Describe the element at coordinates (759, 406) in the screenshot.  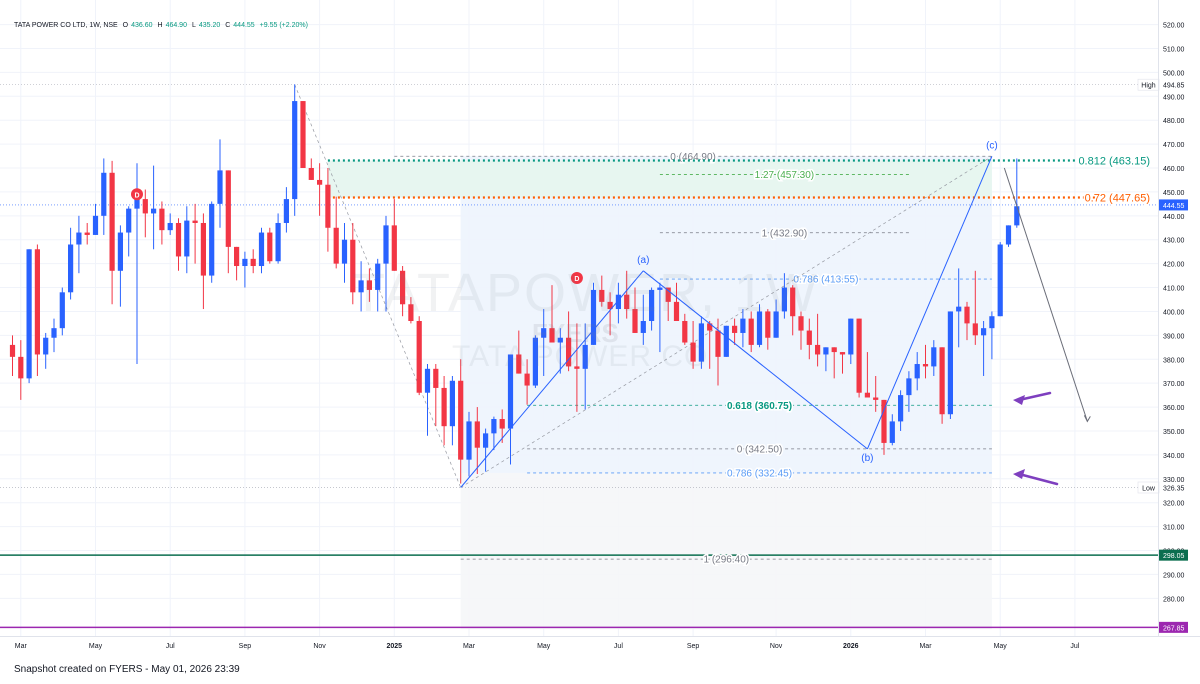
I see `fib-level-label: 0.618 (360.75)` at that location.